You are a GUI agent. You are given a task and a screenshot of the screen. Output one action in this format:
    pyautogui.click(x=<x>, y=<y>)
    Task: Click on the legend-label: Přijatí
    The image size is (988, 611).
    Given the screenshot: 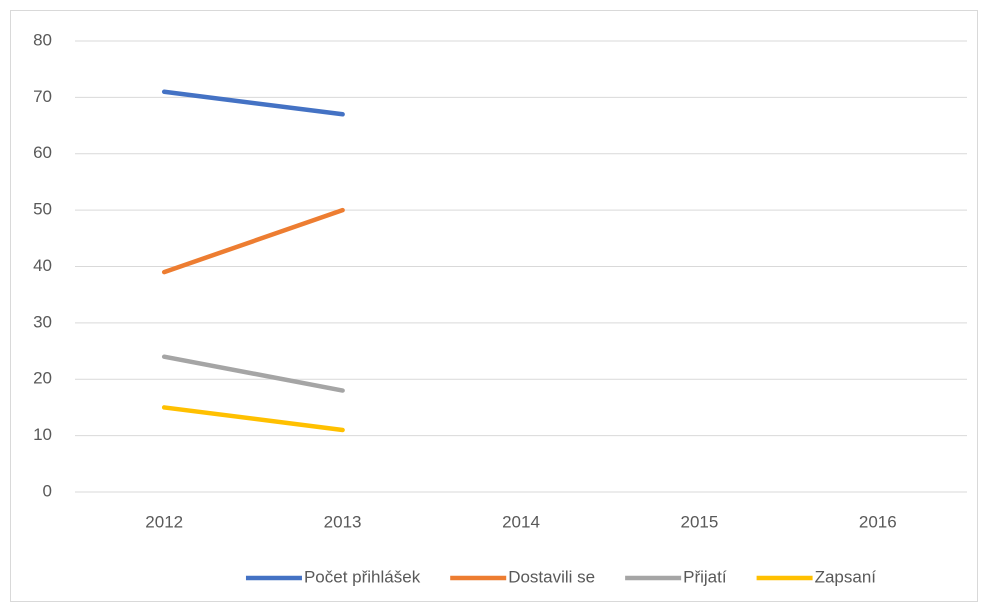 What is the action you would take?
    pyautogui.click(x=705, y=576)
    